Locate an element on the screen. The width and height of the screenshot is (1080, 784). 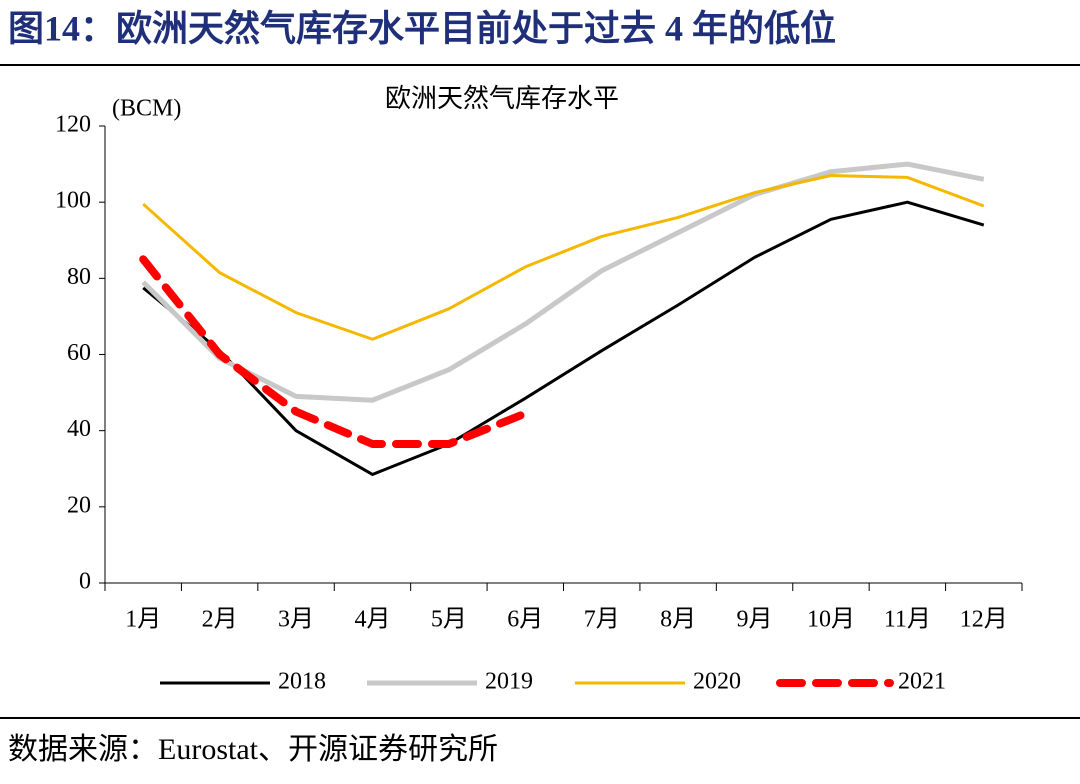
figure-title: 图14：欧洲天然气库存水平目前处于过去 4 年的低位 is located at coordinates (422, 27).